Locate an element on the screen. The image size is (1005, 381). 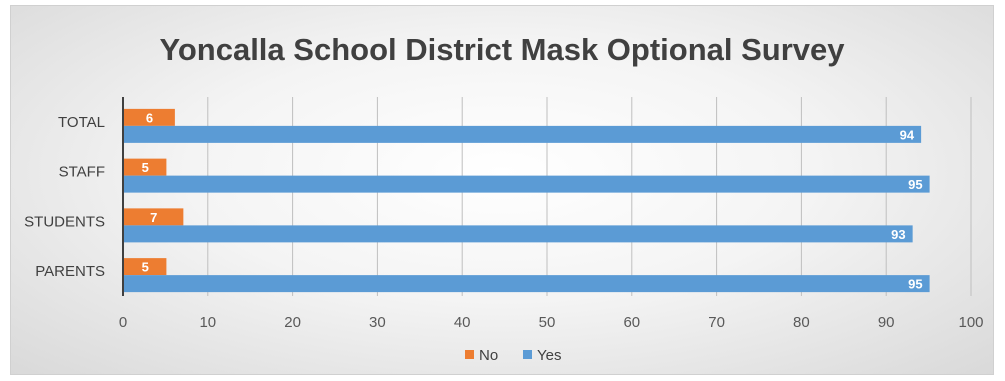
data-label-no-students: 7 is located at coordinates (153, 217).